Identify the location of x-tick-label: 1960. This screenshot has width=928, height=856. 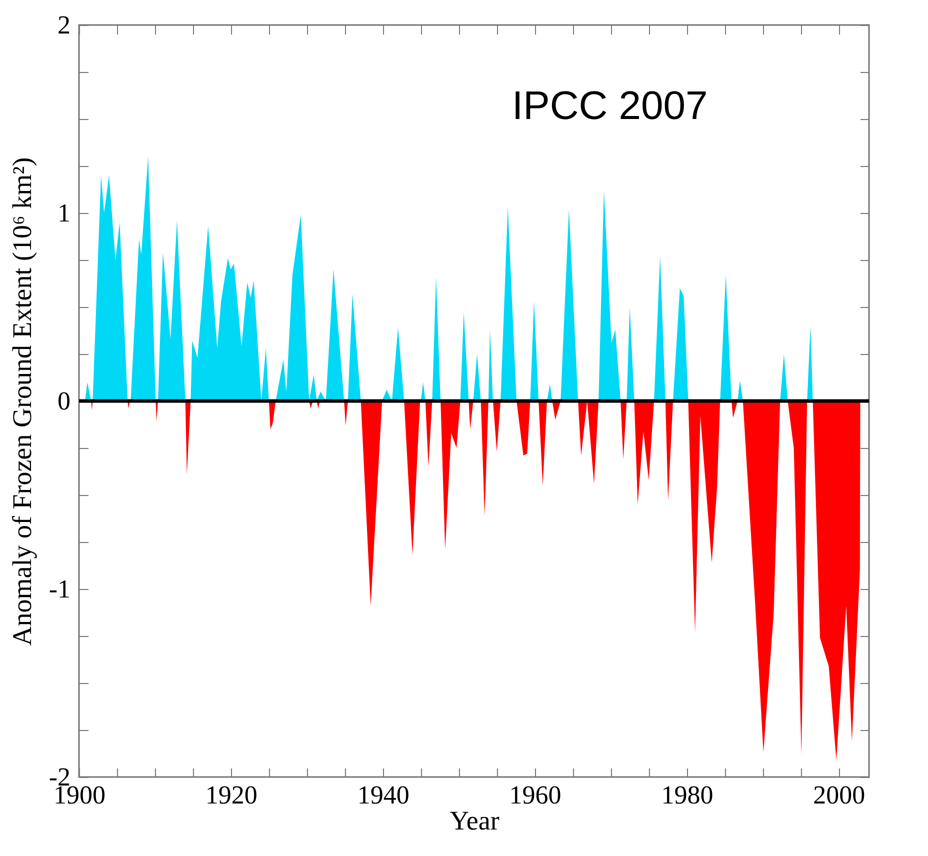
(535, 795).